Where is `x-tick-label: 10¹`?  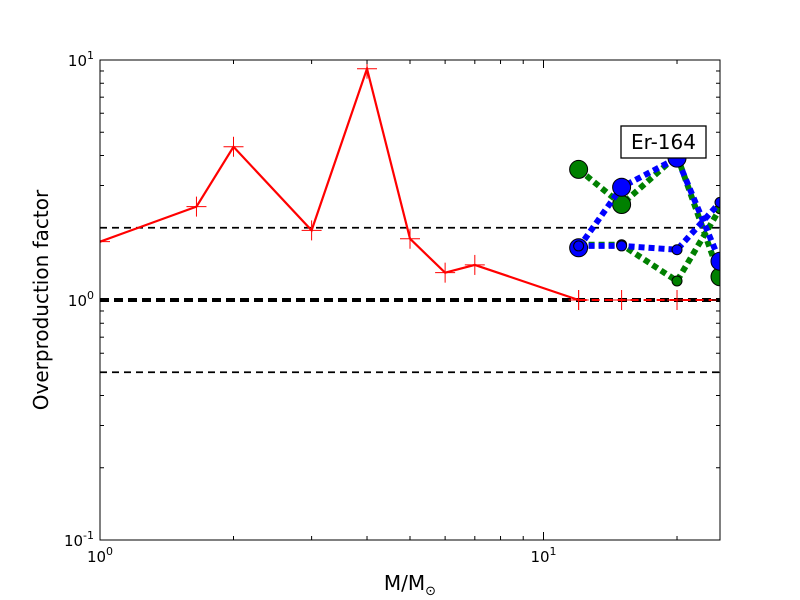
x-tick-label: 10¹ is located at coordinates (543, 555).